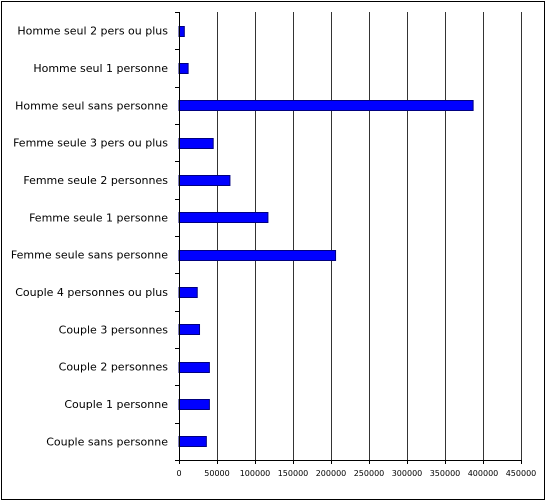 This screenshot has width=548, height=503. What do you see at coordinates (100, 68) in the screenshot?
I see `category-label: Homme seul 1 personne` at bounding box center [100, 68].